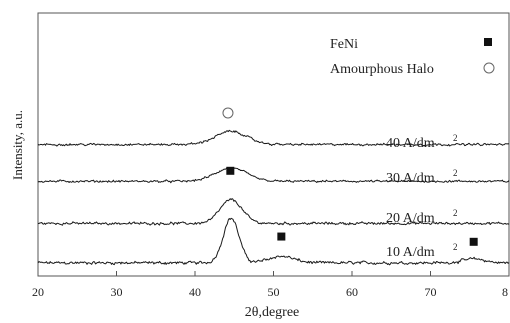 The width and height of the screenshot is (510, 323). What do you see at coordinates (344, 44) in the screenshot?
I see `legend-label-feni: FeNi` at bounding box center [344, 44].